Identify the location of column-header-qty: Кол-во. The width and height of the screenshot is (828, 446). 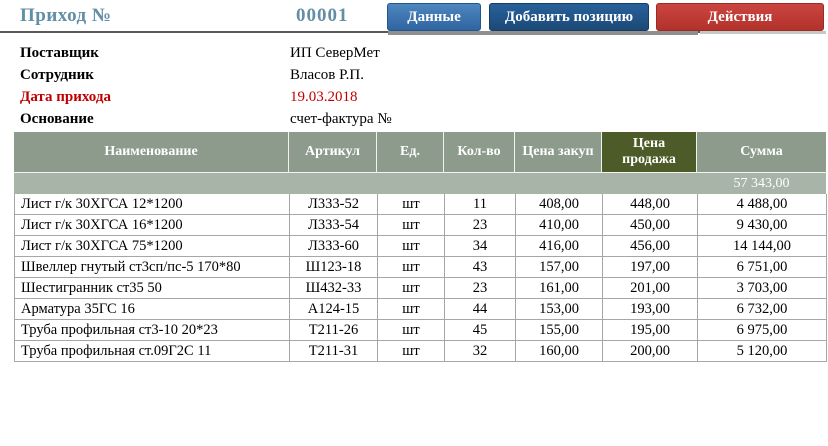
(479, 152).